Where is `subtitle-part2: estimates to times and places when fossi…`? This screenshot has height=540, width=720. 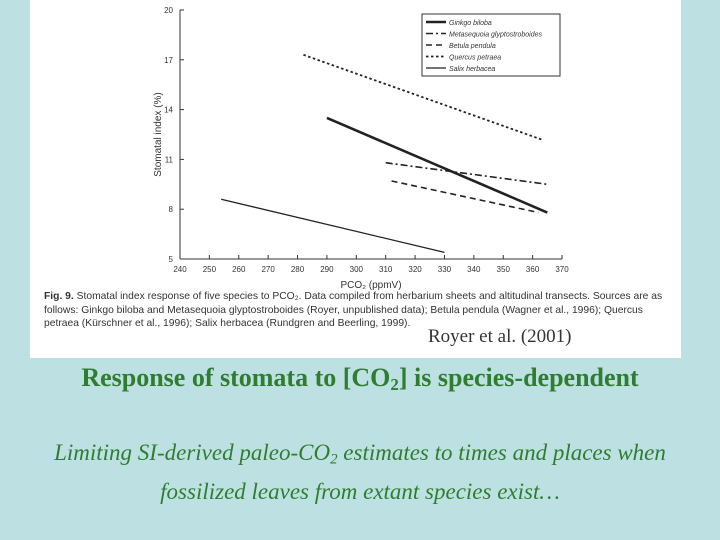
subtitle-part2: estimates to times and places when fossi… is located at coordinates (413, 472).